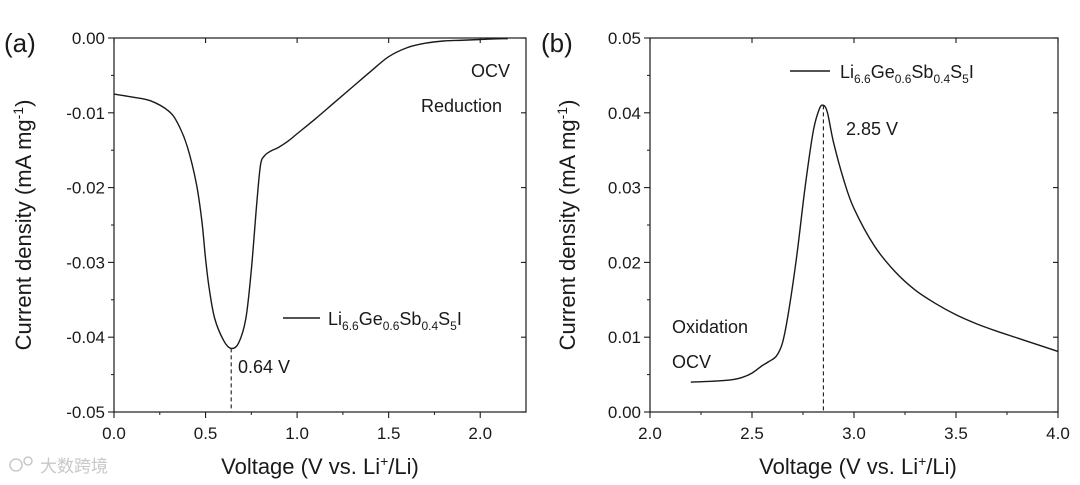 Image resolution: width=1080 pixels, height=485 pixels. I want to click on panel-a-xtick-label: 1.5, so click(389, 433).